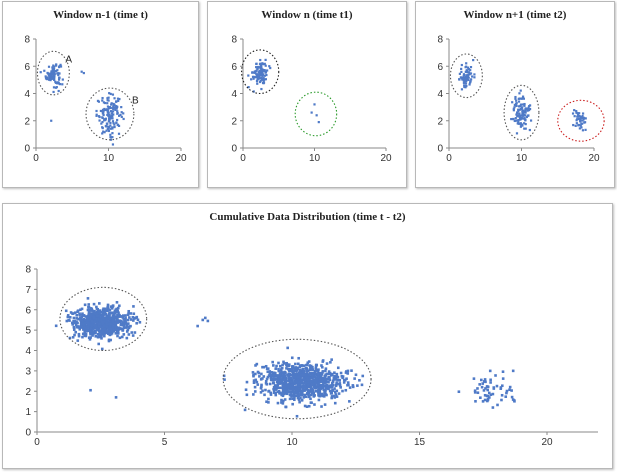 The image size is (617, 472). What do you see at coordinates (100, 15) in the screenshot?
I see `chart-title: Window n-1 (time t)` at bounding box center [100, 15].